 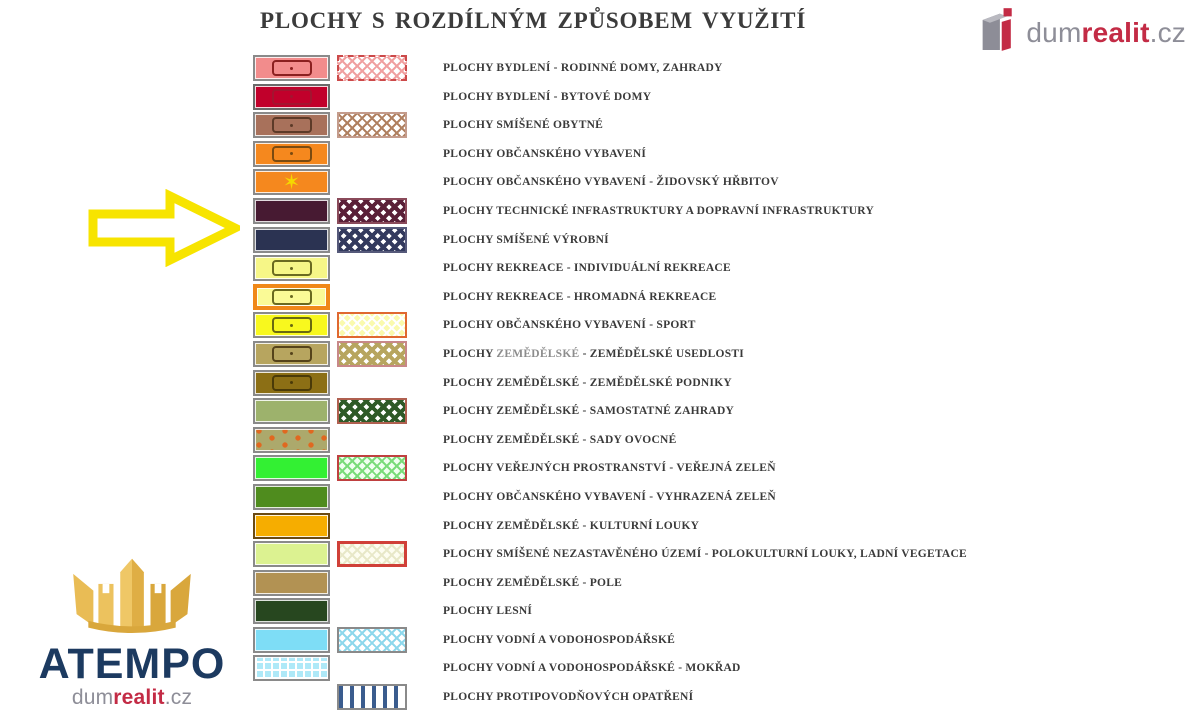 What do you see at coordinates (587, 382) in the screenshot?
I see `legend-row-label: PLOCHY ZEMĚDĚLSKÉ - ZEMĚDĚLSKÉ PODNIKY` at bounding box center [587, 382].